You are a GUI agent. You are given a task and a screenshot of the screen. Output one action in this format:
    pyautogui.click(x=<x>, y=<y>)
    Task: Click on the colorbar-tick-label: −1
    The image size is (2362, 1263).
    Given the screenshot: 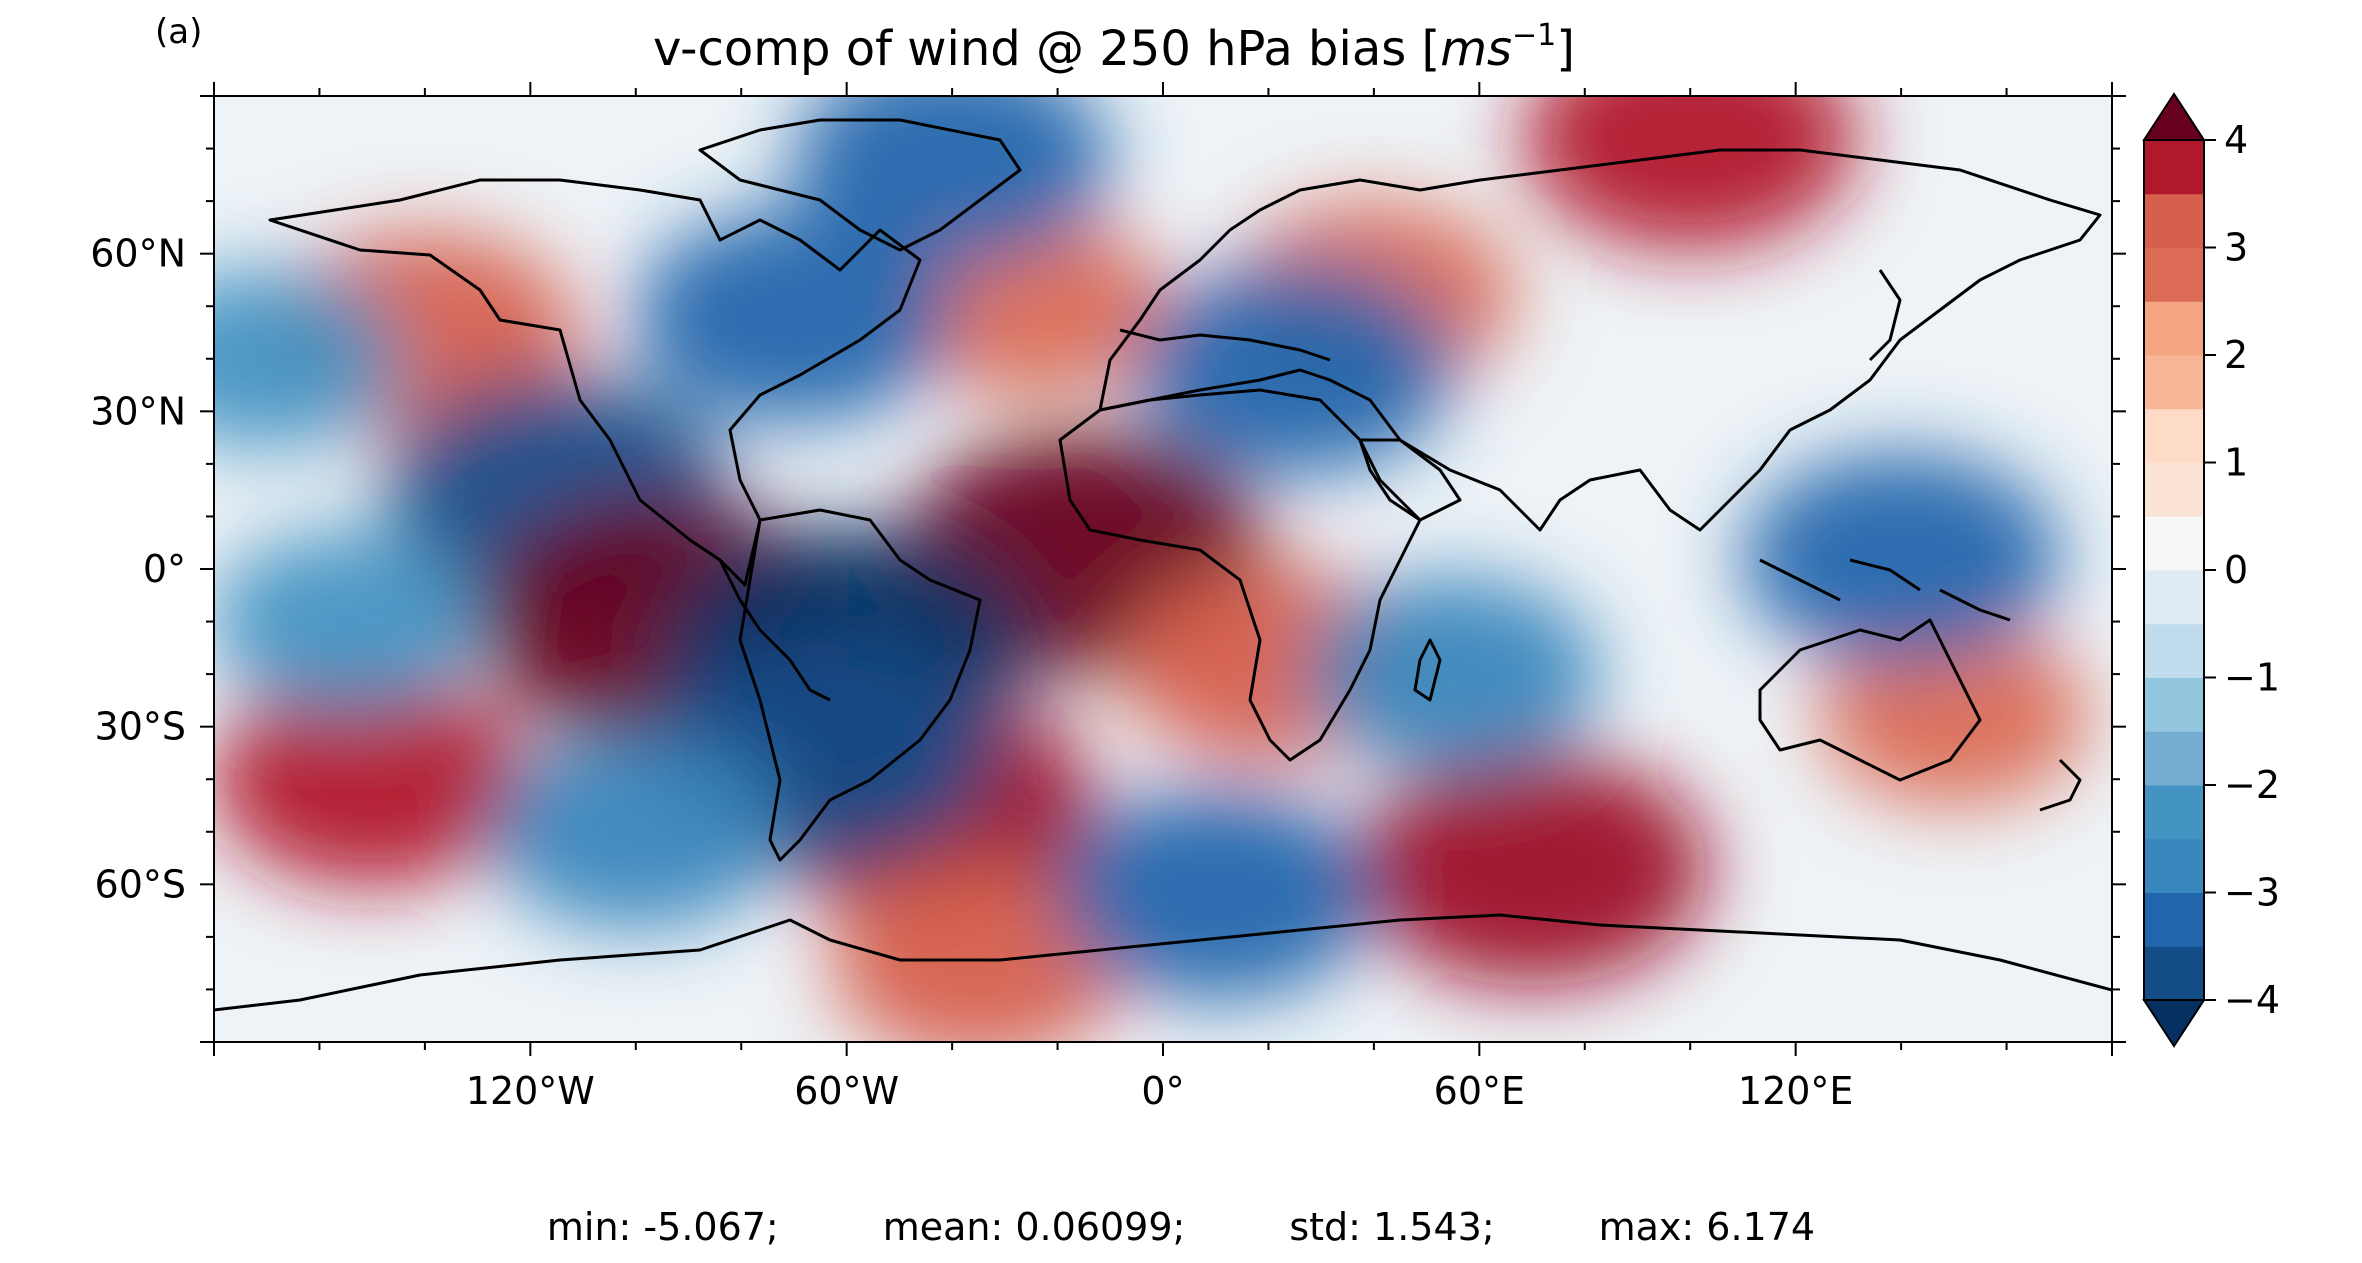 What is the action you would take?
    pyautogui.click(x=2252, y=678)
    